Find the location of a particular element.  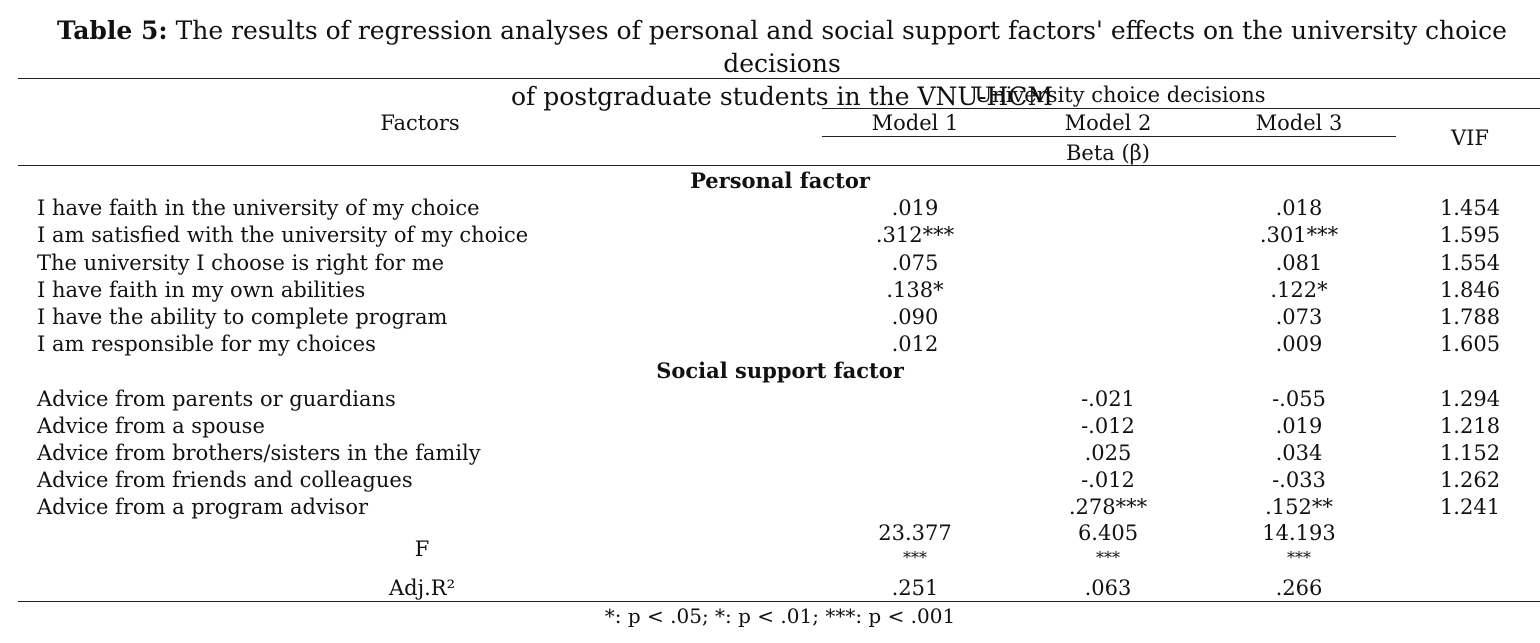

vif-cell: 1.152 is located at coordinates (1470, 453).